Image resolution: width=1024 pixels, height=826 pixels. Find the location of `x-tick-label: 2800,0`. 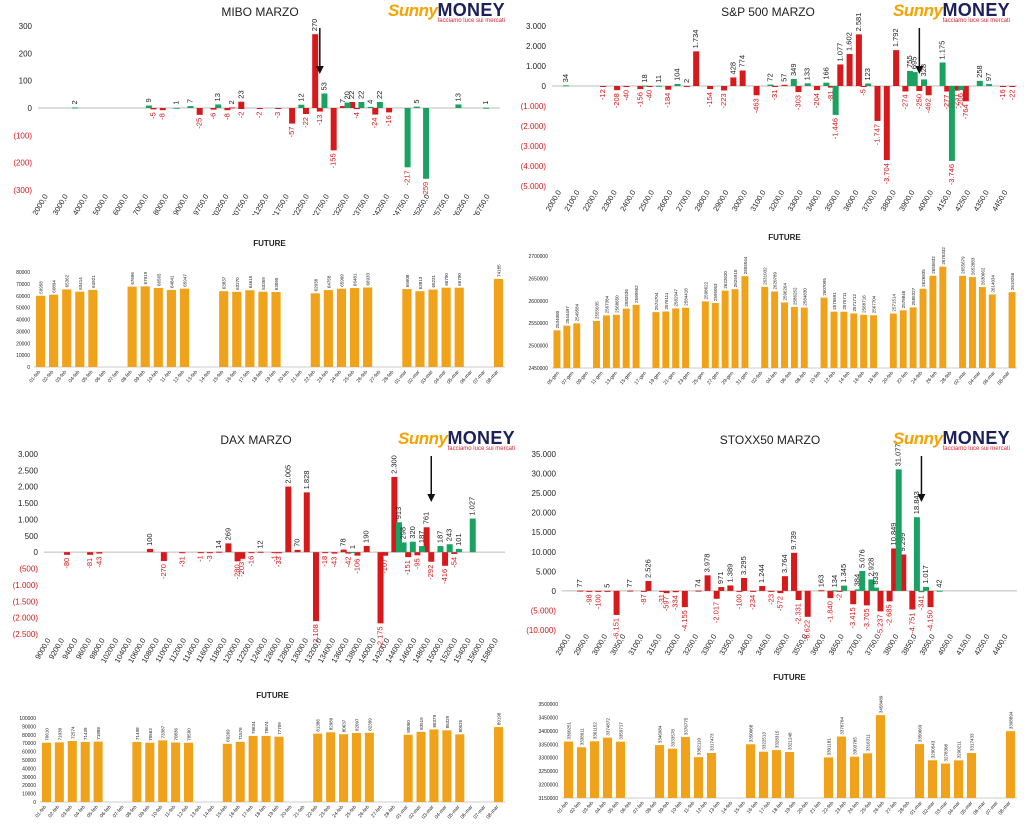

x-tick-label: 2800,0 is located at coordinates (702, 201).